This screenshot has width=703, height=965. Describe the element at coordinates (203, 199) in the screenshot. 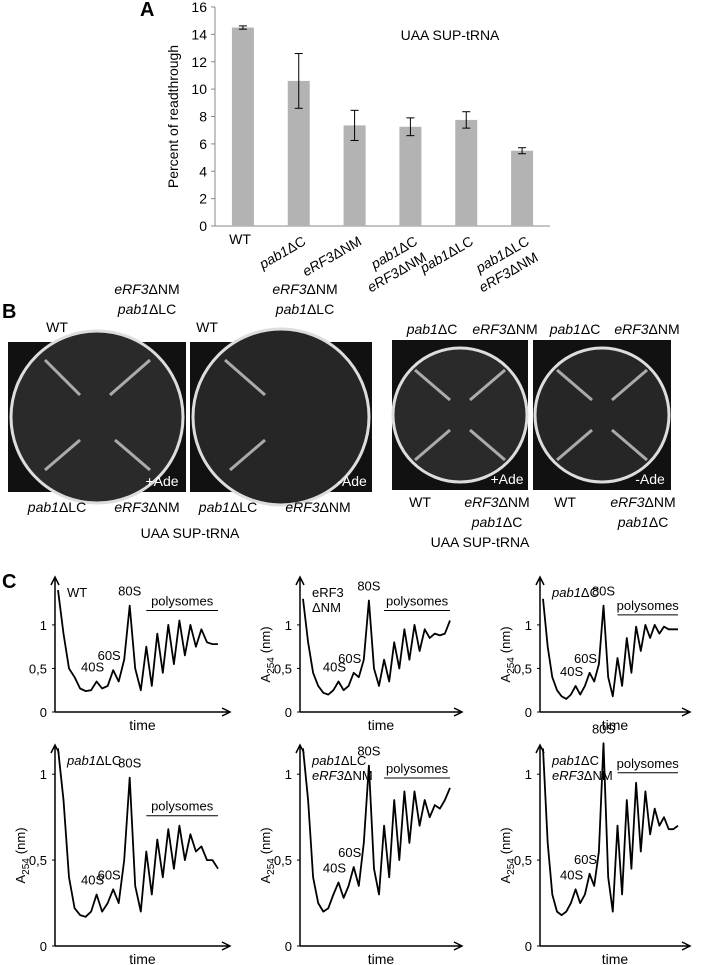

I see `y-tick-label: 2` at that location.